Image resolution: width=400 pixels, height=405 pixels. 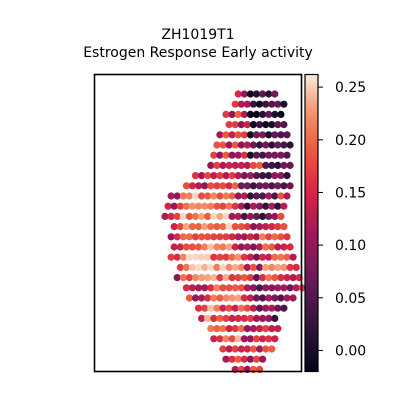 I want to click on colorbar, so click(x=311, y=223).